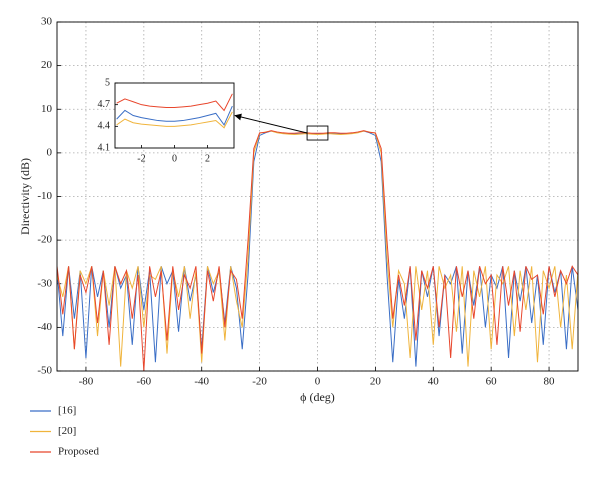 This screenshot has width=600, height=478. What do you see at coordinates (47, 65) in the screenshot?
I see `y-tick-label: 20` at bounding box center [47, 65].